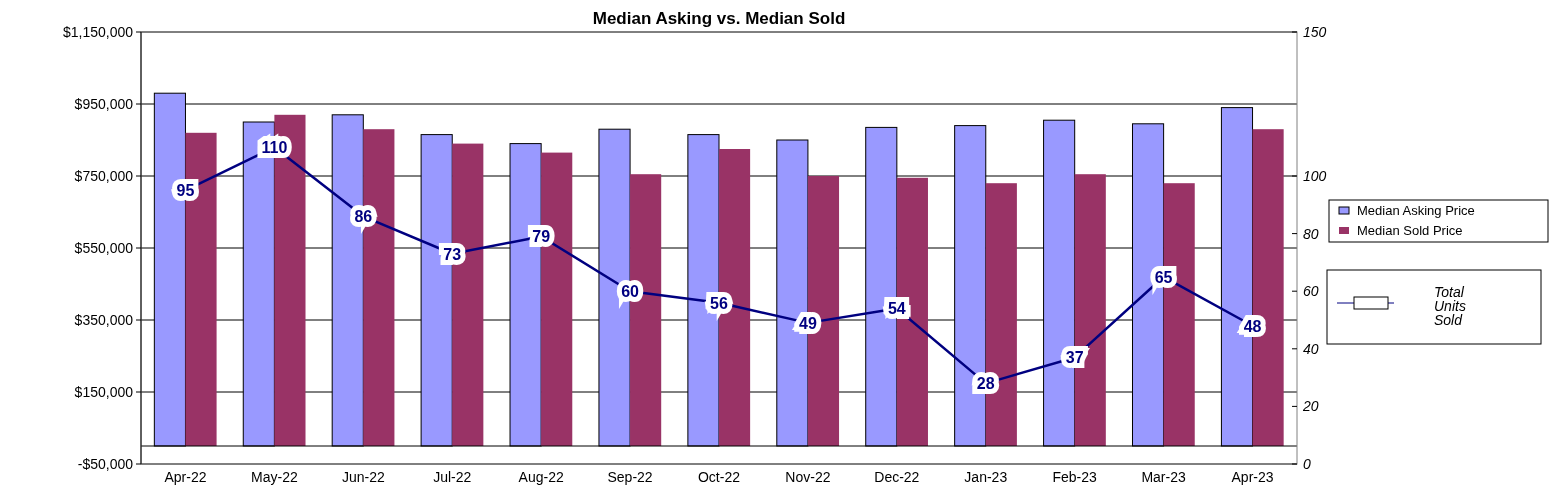 The width and height of the screenshot is (1560, 500). Describe the element at coordinates (104, 176) in the screenshot. I see `y-tick-label: $750,000` at that location.